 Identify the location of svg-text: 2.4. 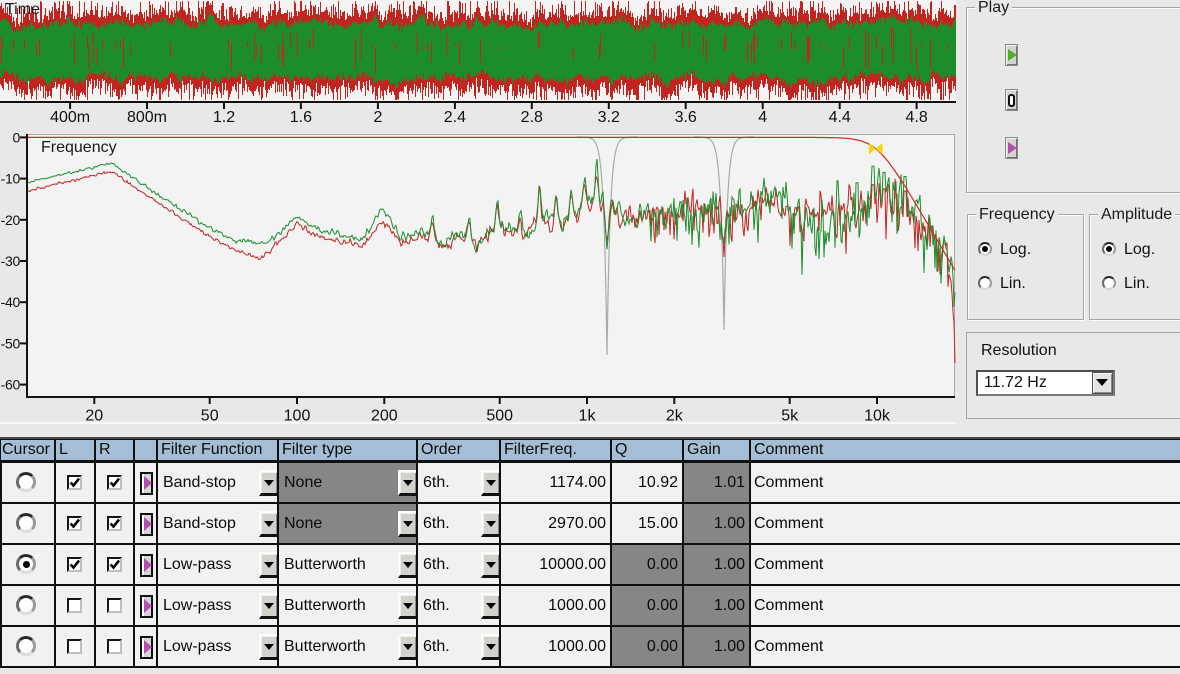
(455, 117).